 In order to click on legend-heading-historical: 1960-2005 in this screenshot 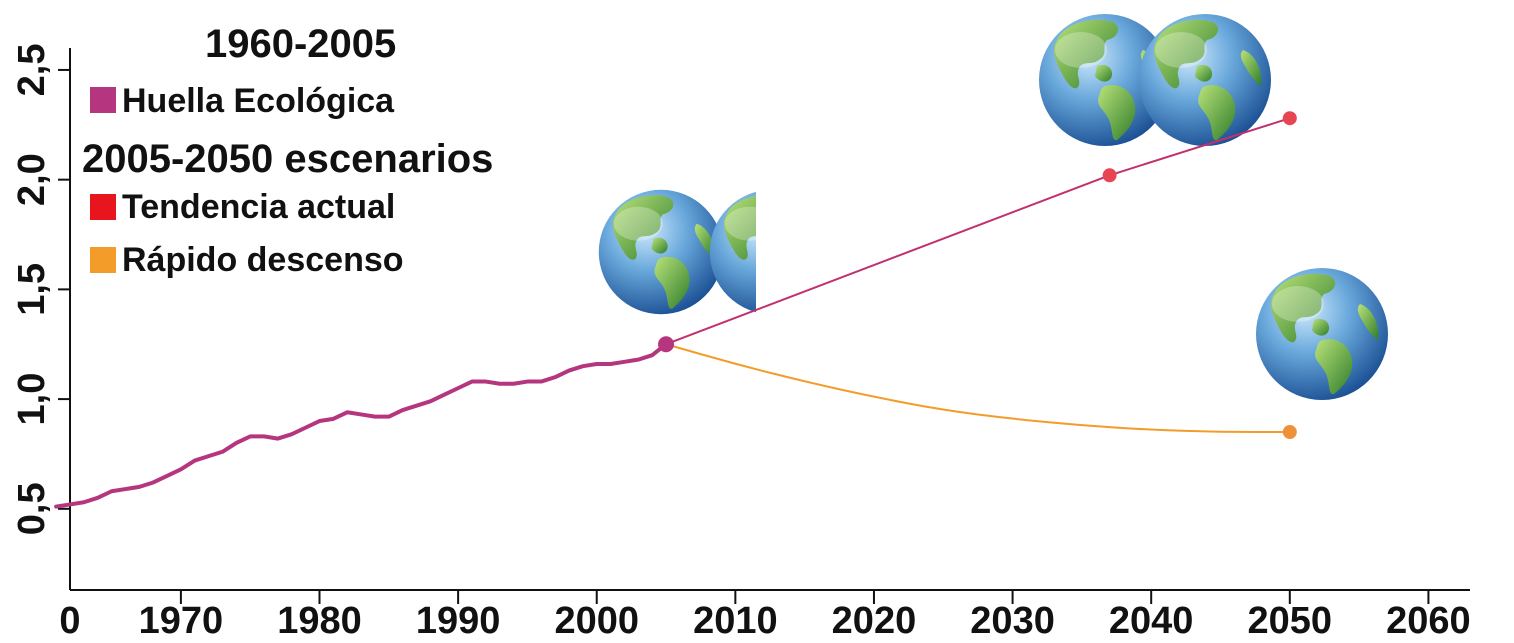, I will do `click(300, 44)`.